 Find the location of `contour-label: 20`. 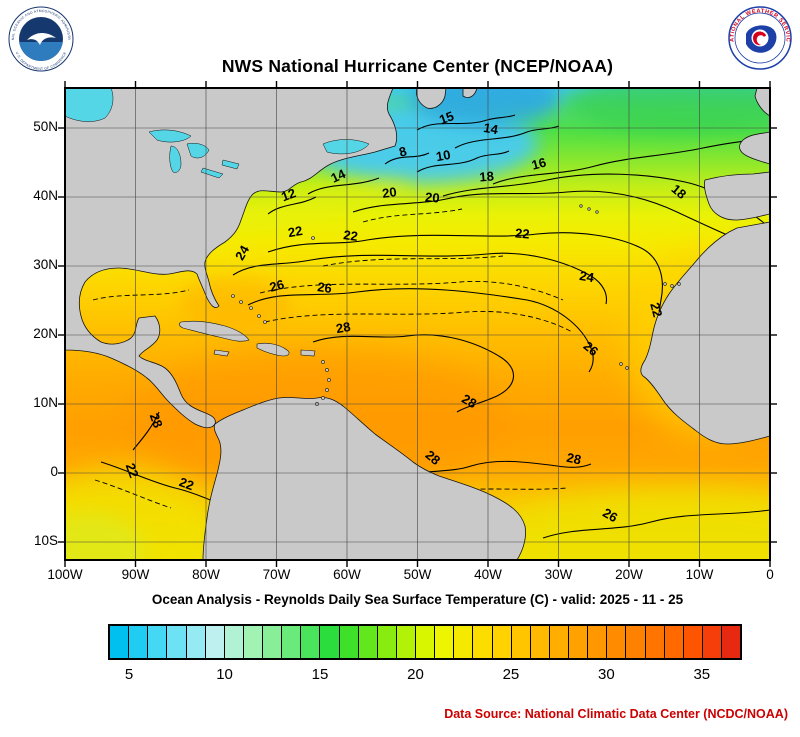

contour-label: 20 is located at coordinates (433, 197).